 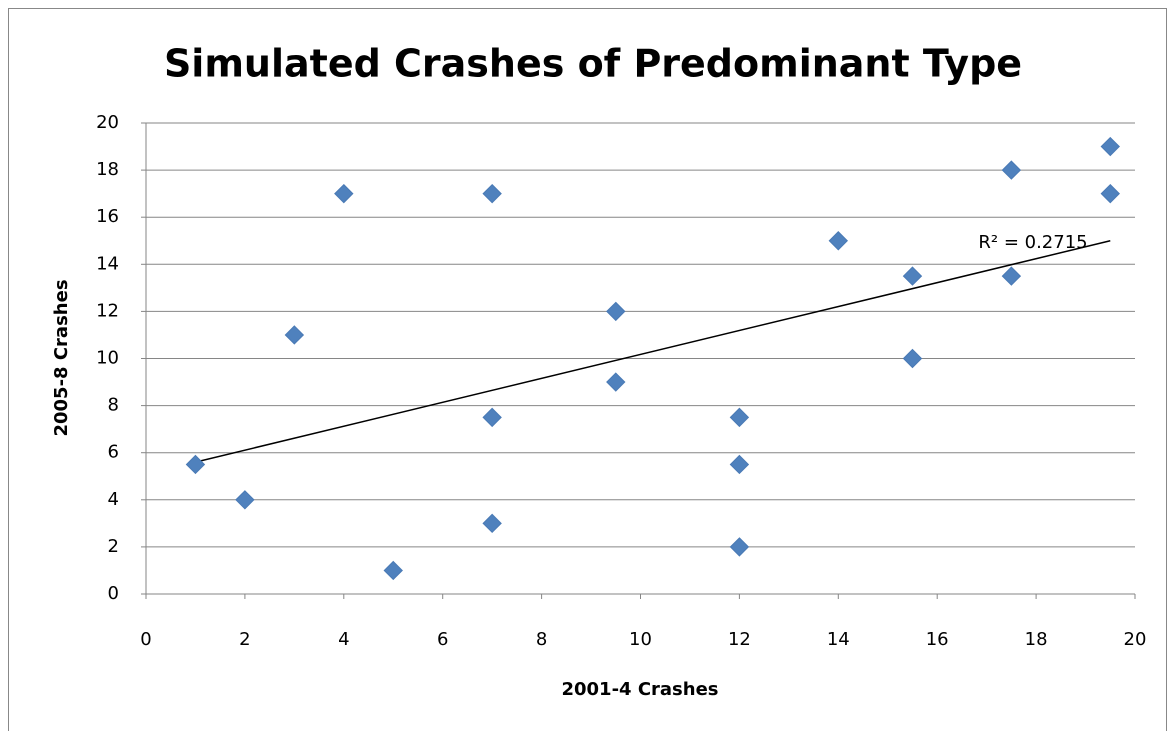 I want to click on x-tick-label: 14, so click(x=838, y=639).